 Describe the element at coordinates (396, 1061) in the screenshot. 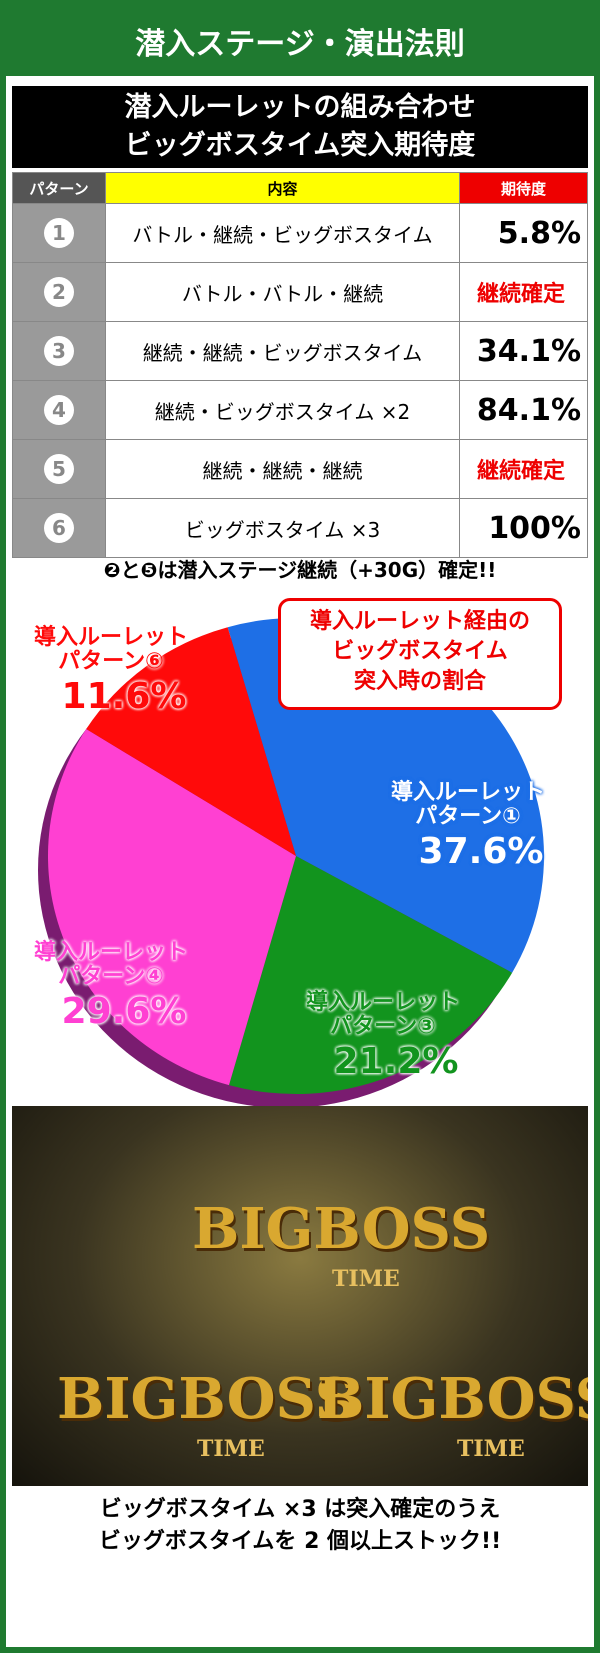

I see `slice-value: 21.2%` at that location.